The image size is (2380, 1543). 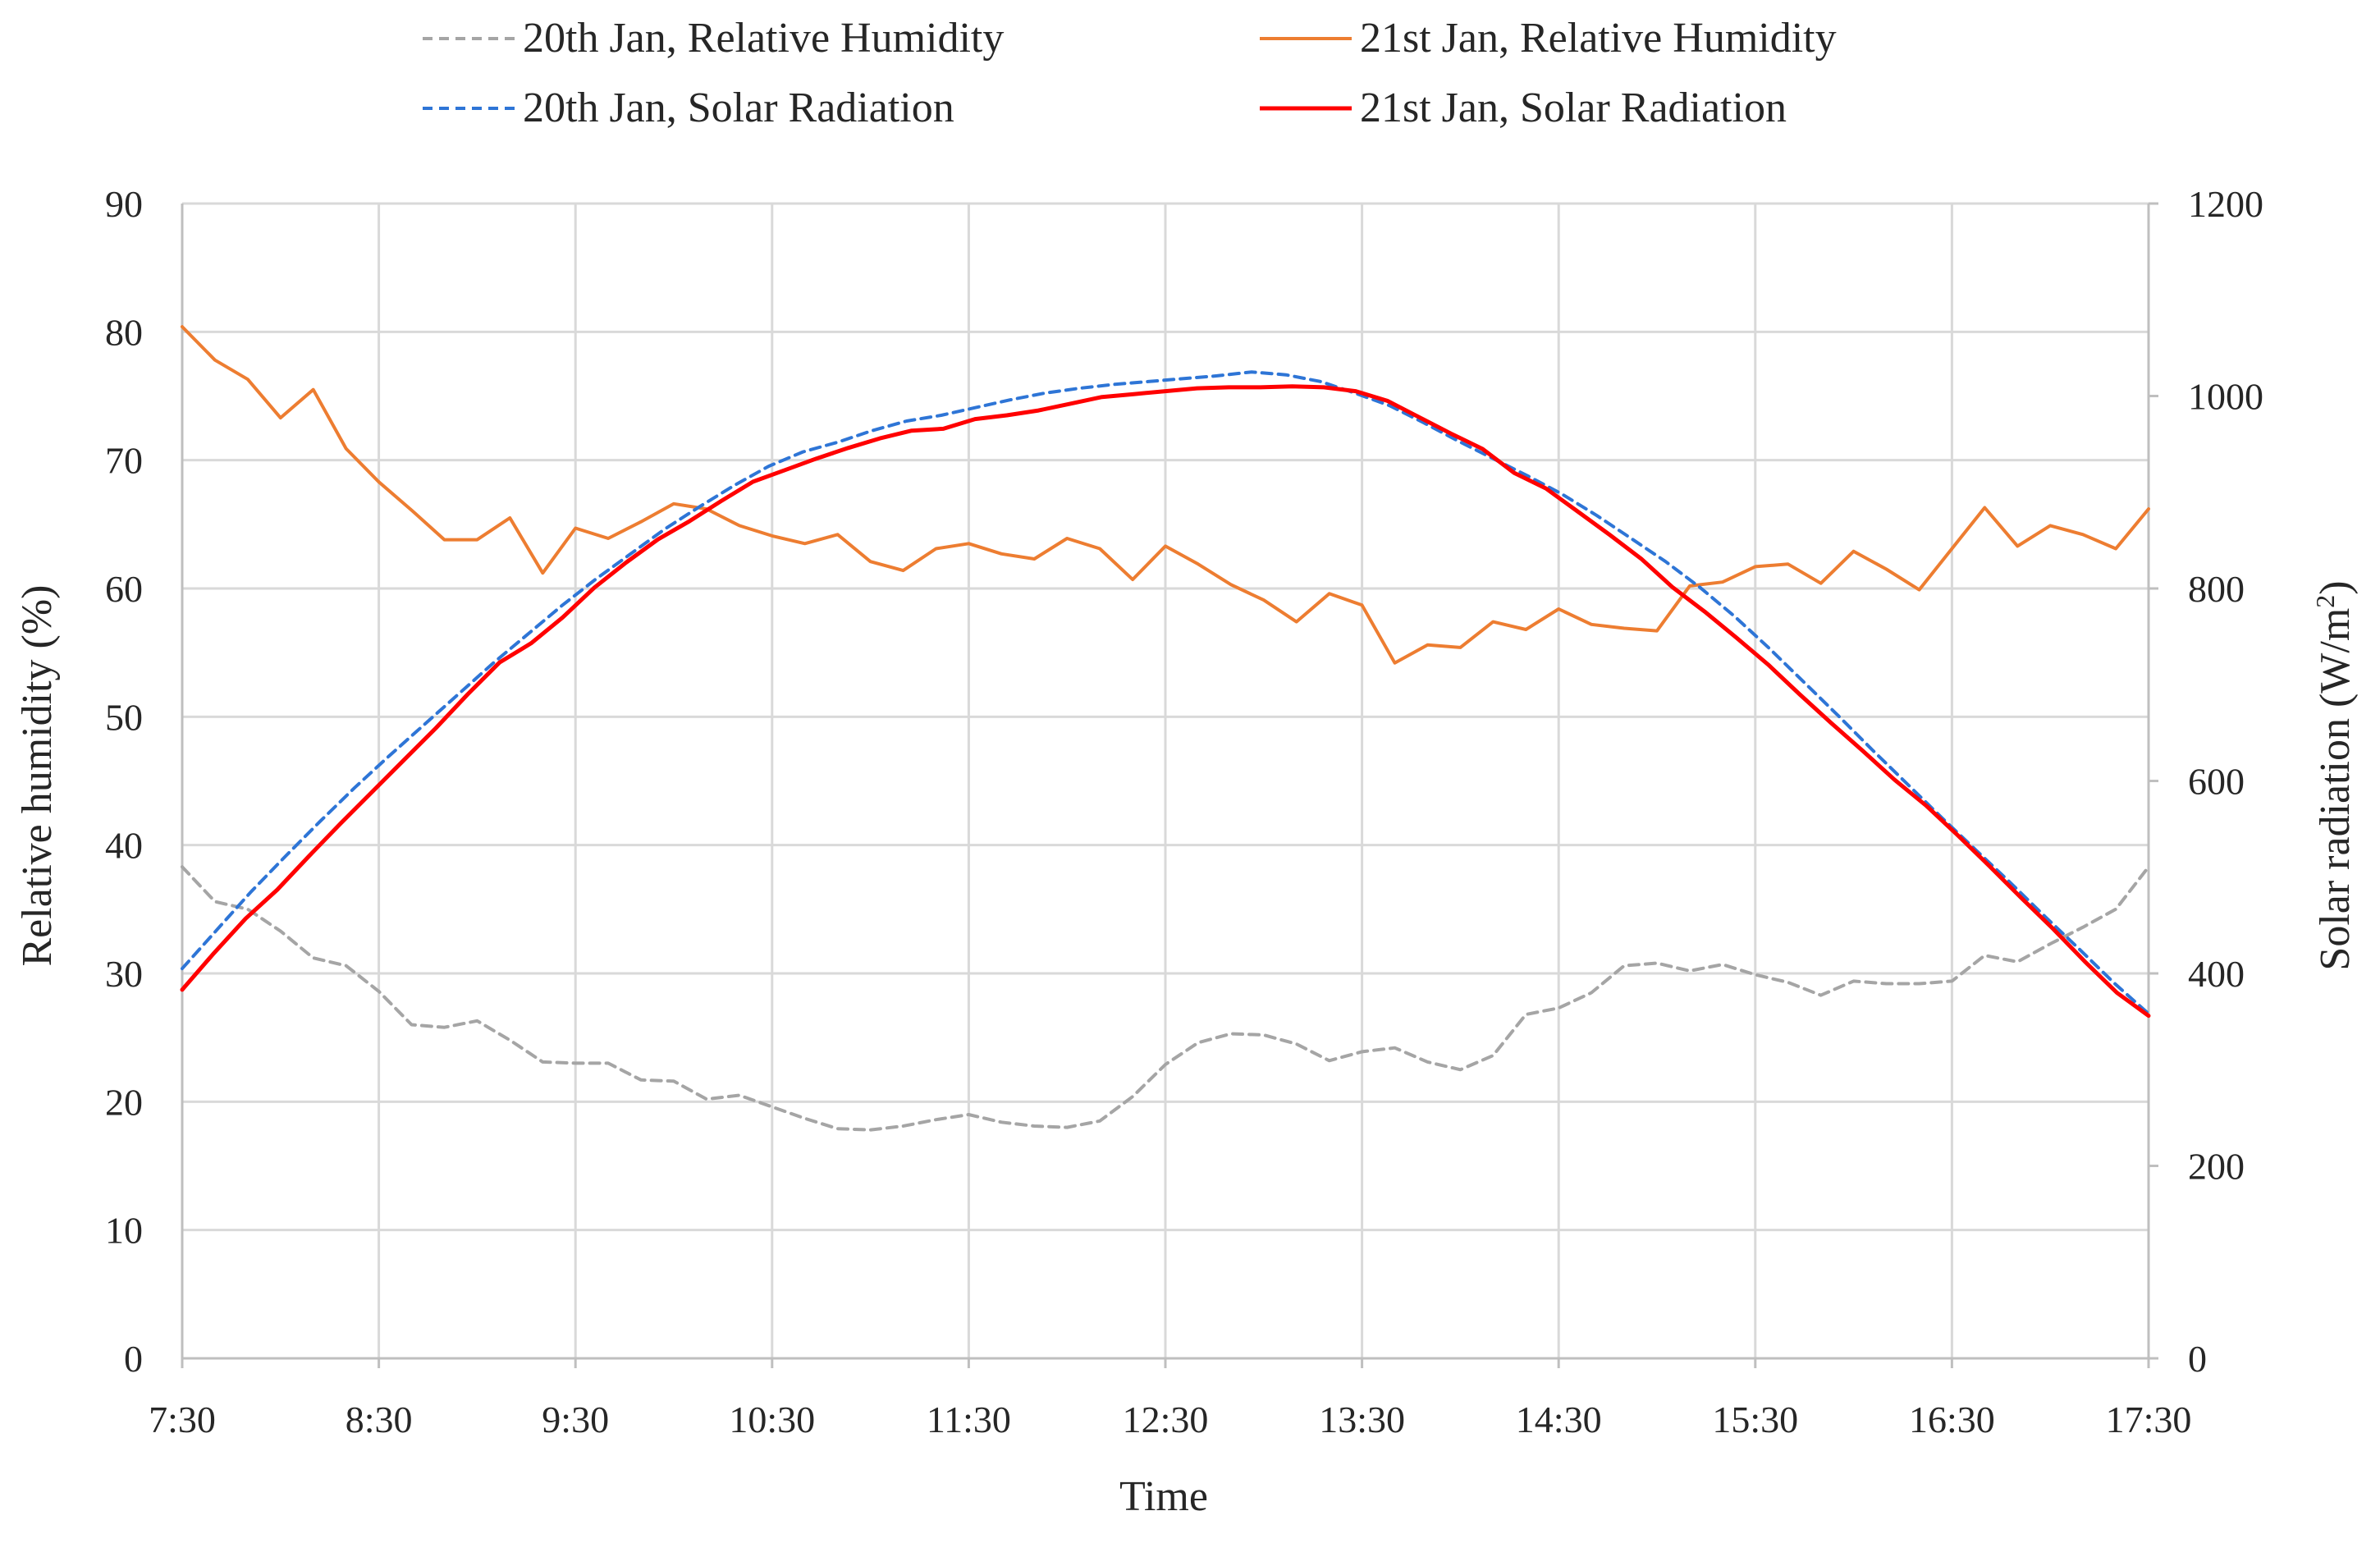 I want to click on x-tick-label: 10:30, so click(x=772, y=1419).